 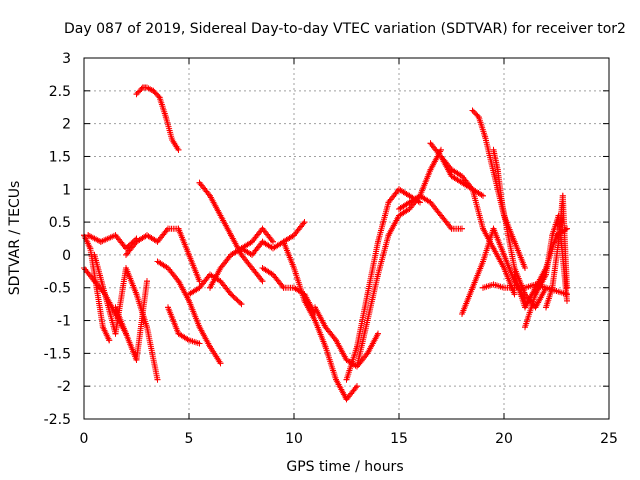 What do you see at coordinates (66, 190) in the screenshot?
I see `y-tick-label: 1` at bounding box center [66, 190].